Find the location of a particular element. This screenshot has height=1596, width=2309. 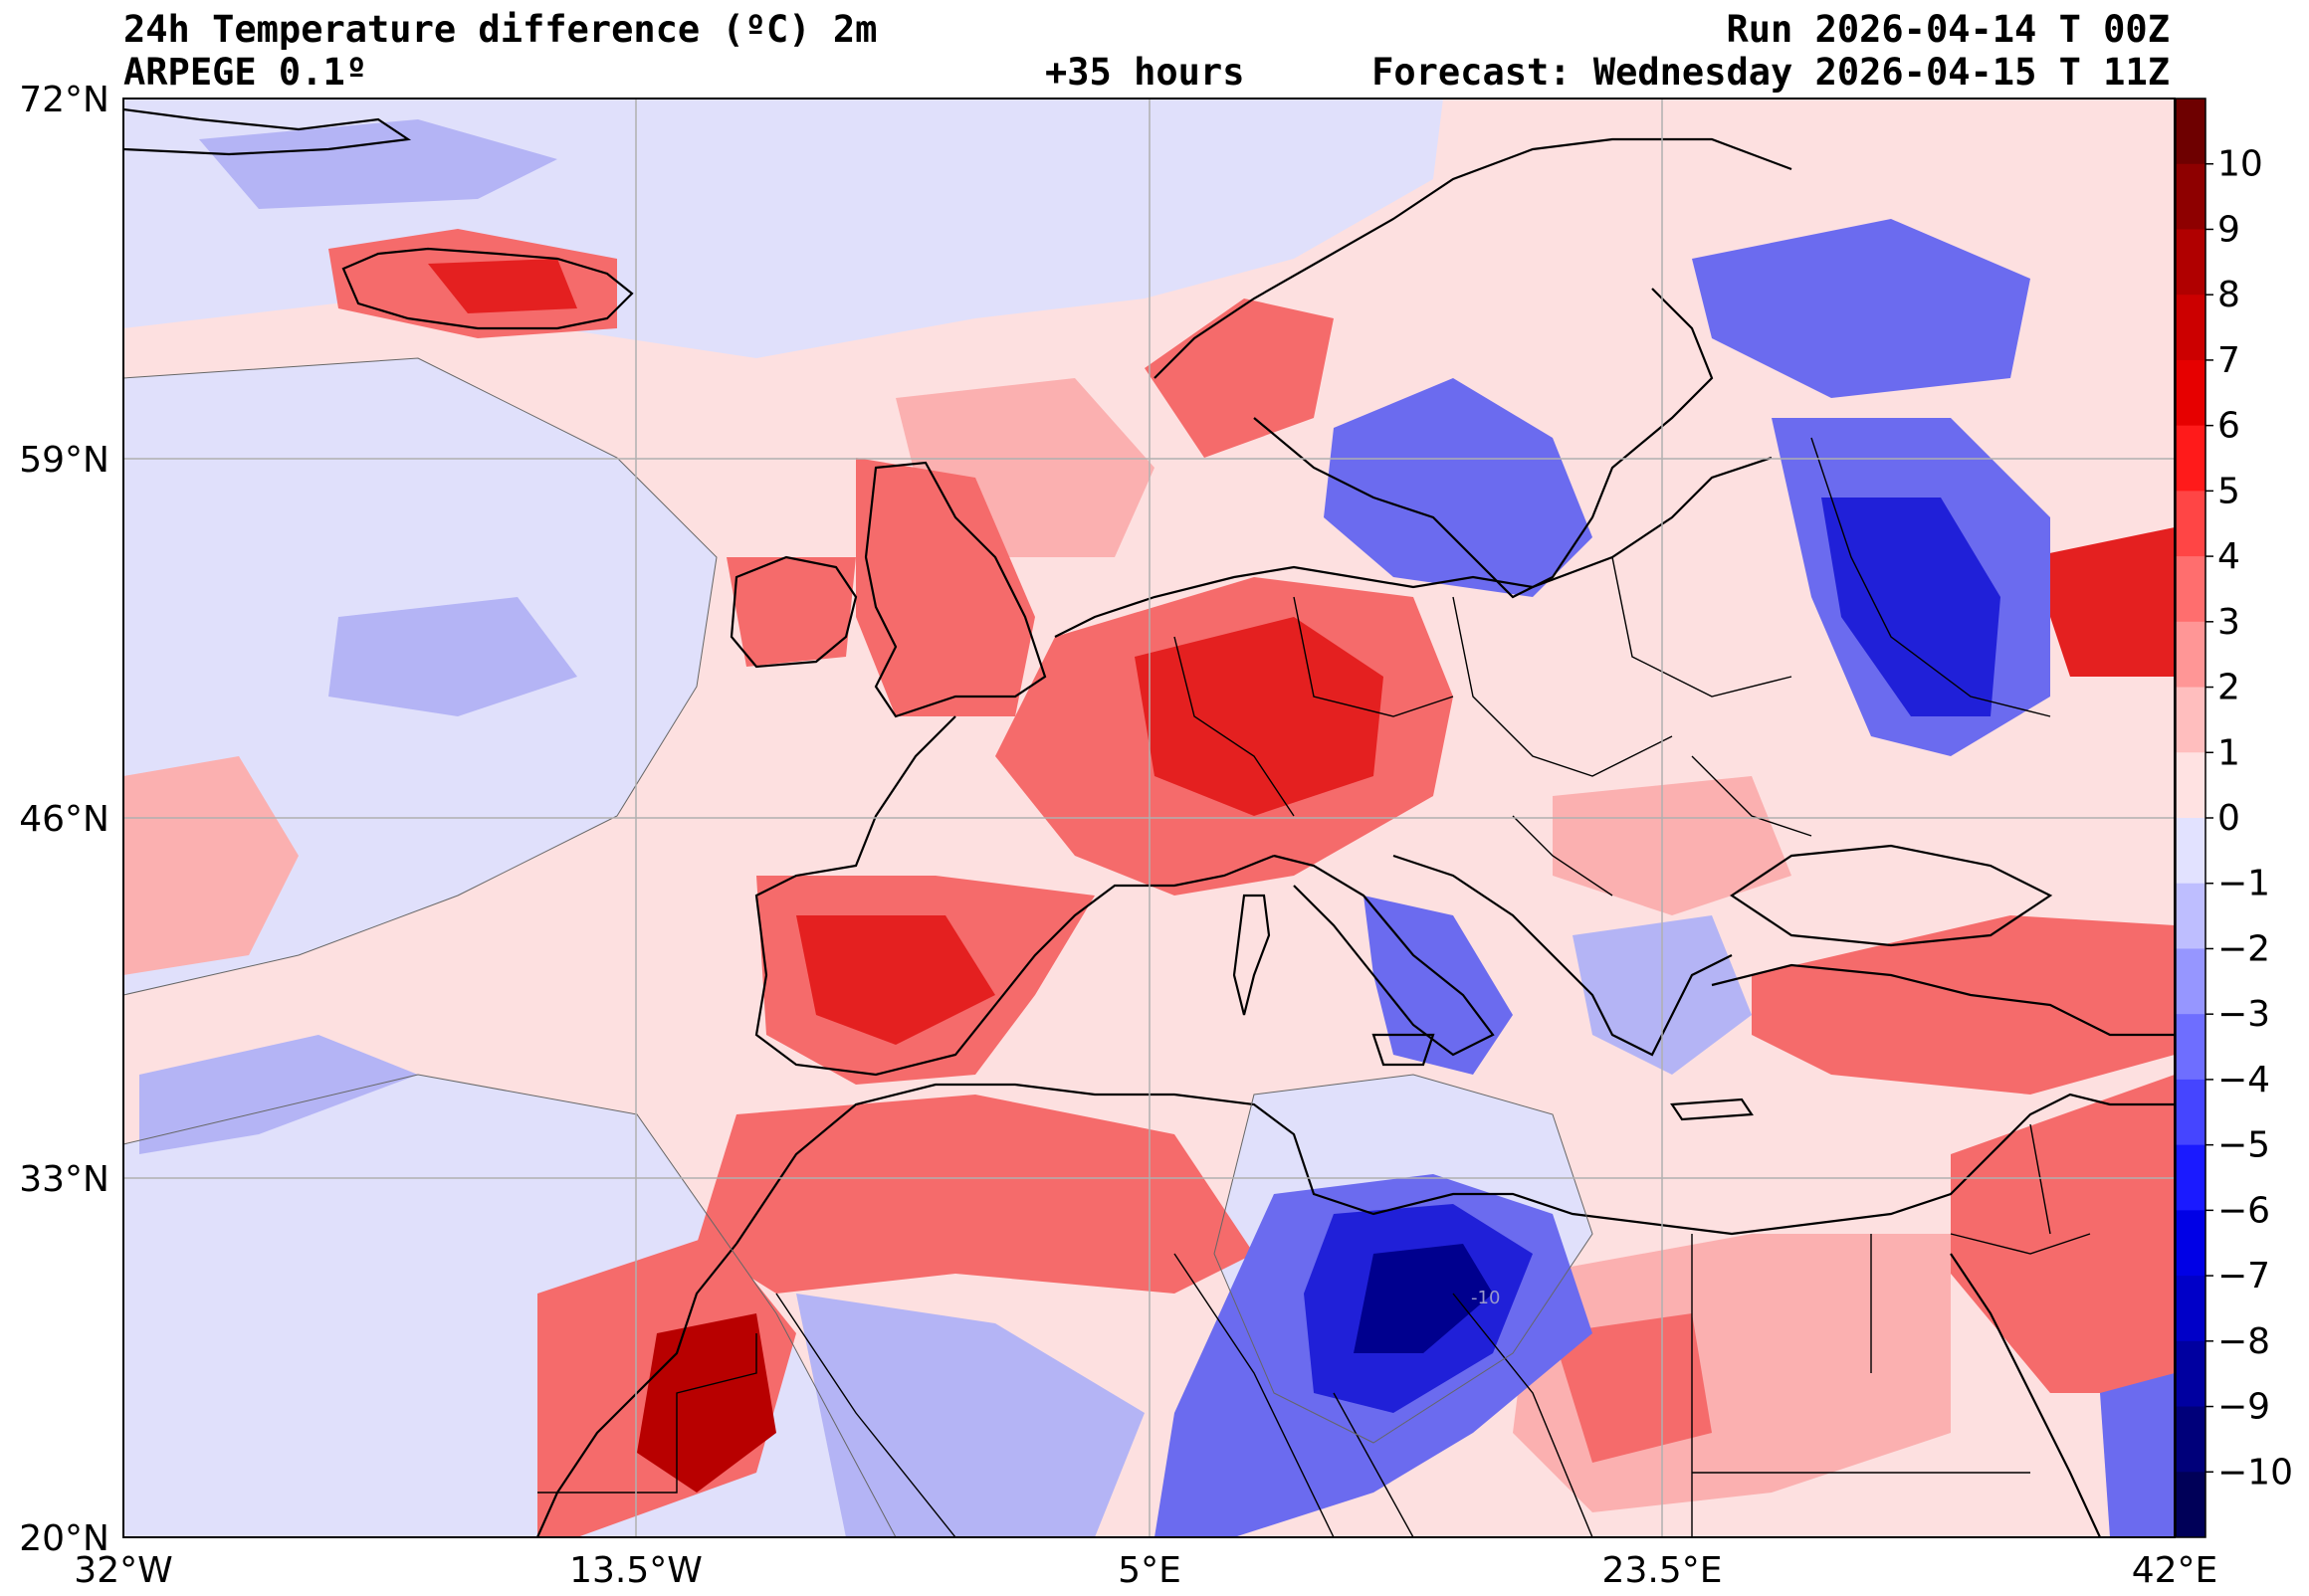

field-warm-russia is located at coordinates (2102, 602).